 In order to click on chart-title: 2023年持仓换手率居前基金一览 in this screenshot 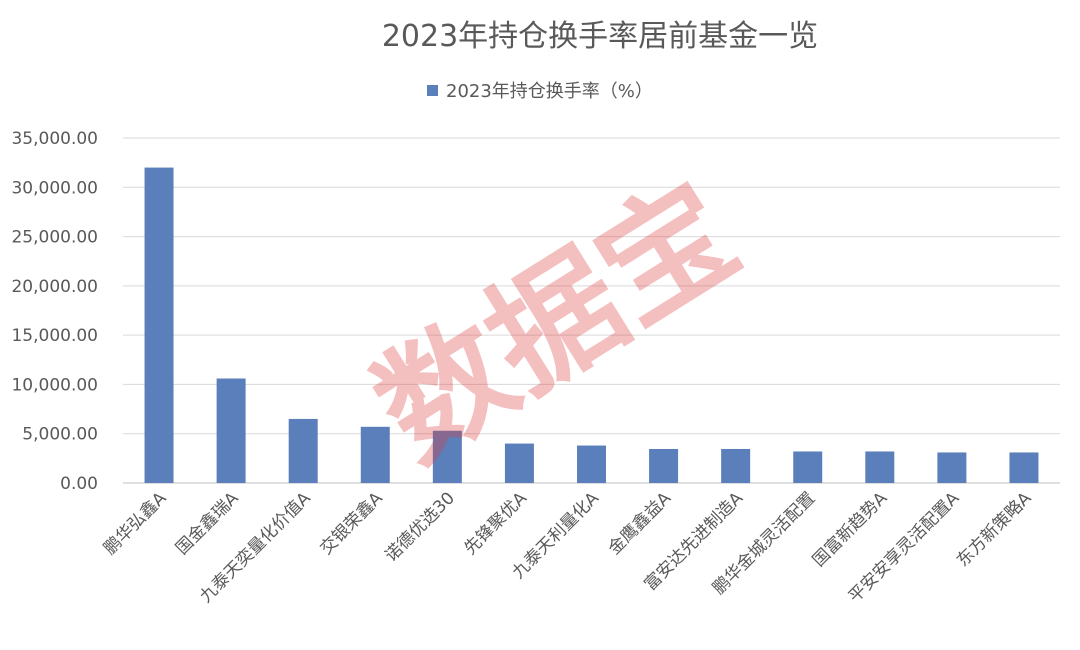, I will do `click(600, 36)`.